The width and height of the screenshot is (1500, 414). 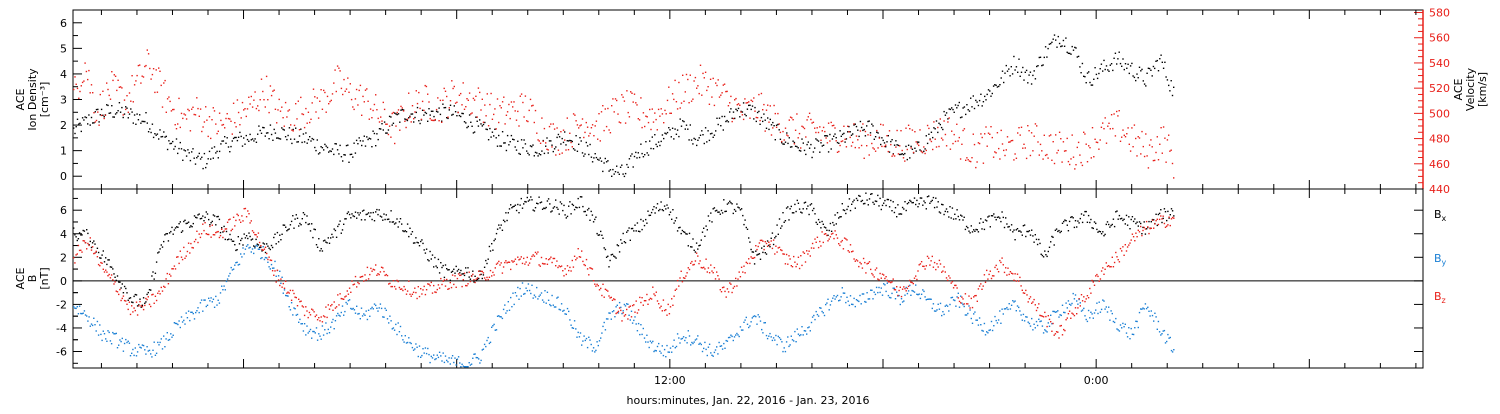 What do you see at coordinates (61, 352) in the screenshot?
I see `y-tick-label: -6` at bounding box center [61, 352].